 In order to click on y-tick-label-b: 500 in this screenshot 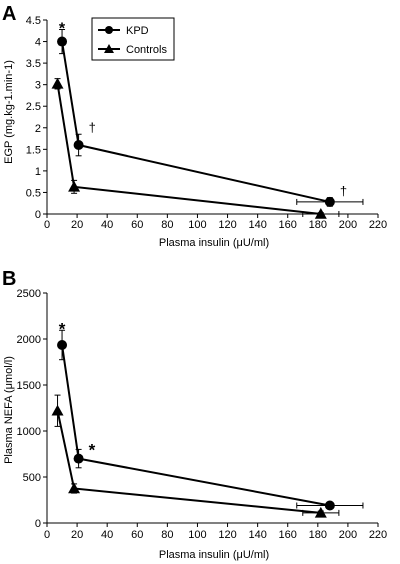, I will do `click(32, 478)`.